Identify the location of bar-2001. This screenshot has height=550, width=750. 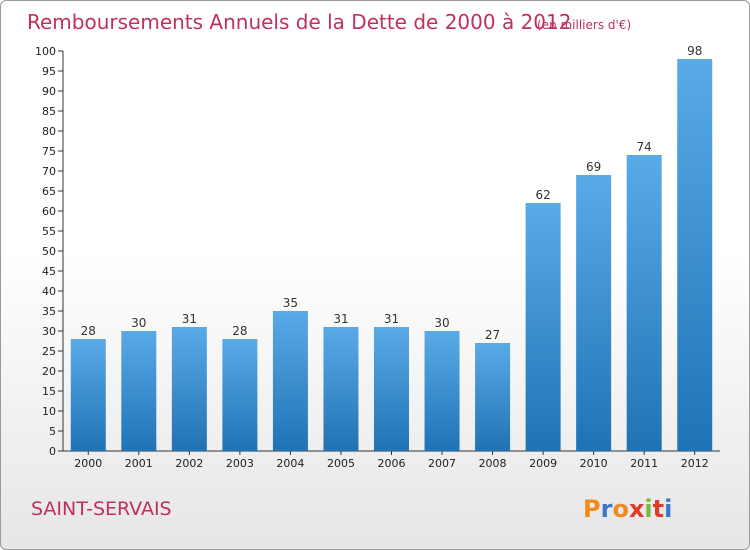
(139, 391).